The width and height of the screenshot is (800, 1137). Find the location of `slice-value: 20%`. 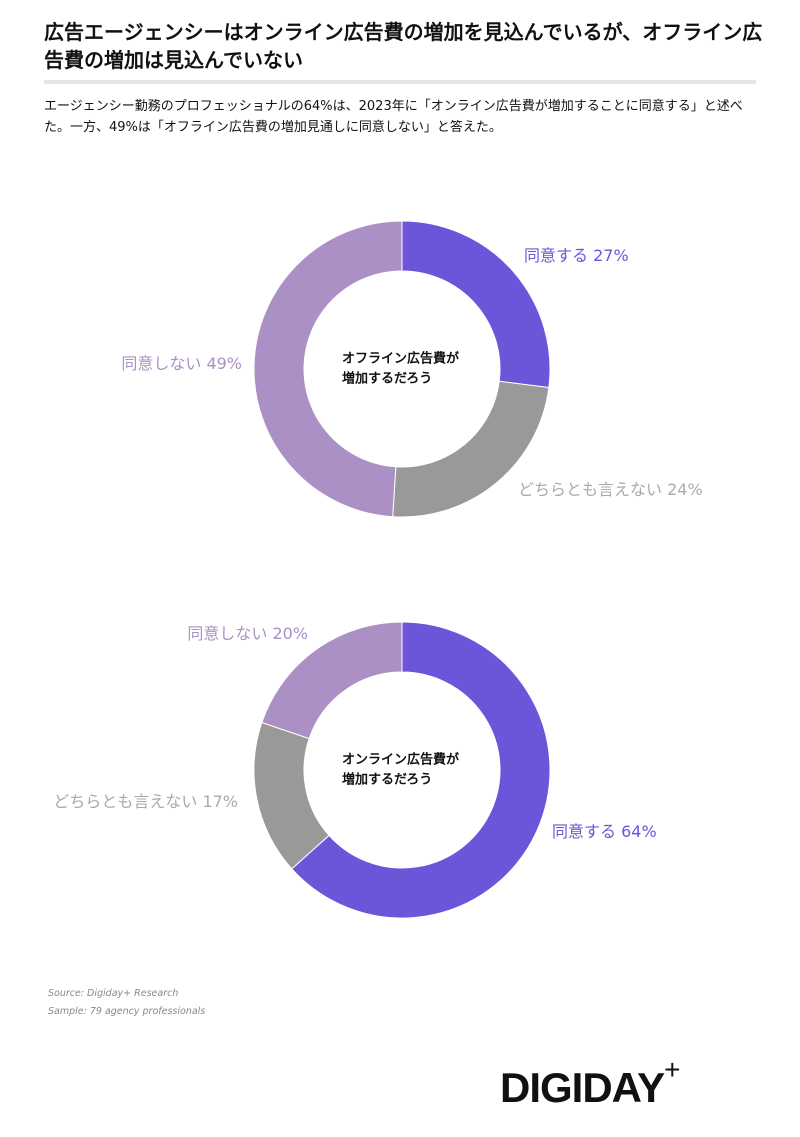

slice-value: 20% is located at coordinates (290, 633).